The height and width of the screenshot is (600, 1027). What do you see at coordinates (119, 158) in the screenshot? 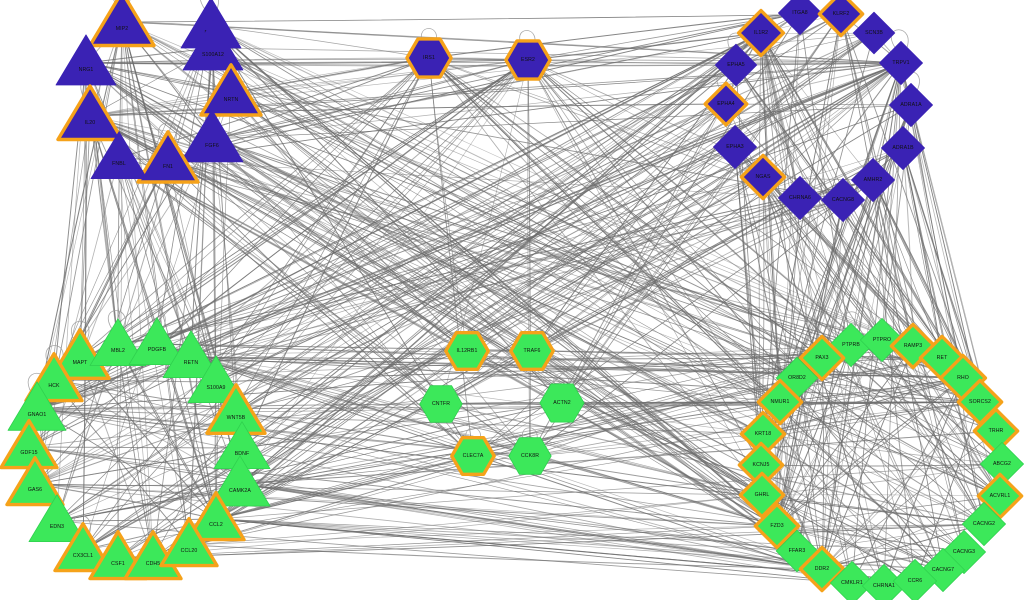
I see `graph-node-fnbl: FNBL` at bounding box center [119, 158].